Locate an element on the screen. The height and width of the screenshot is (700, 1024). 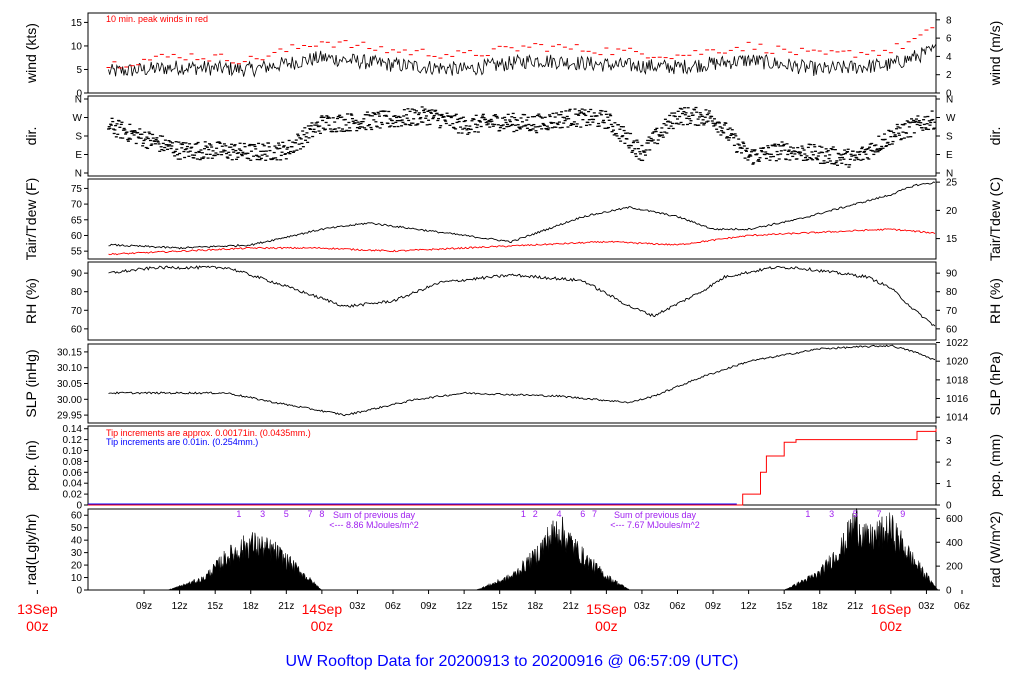
dir-right-tick-label: S is located at coordinates (949, 137).